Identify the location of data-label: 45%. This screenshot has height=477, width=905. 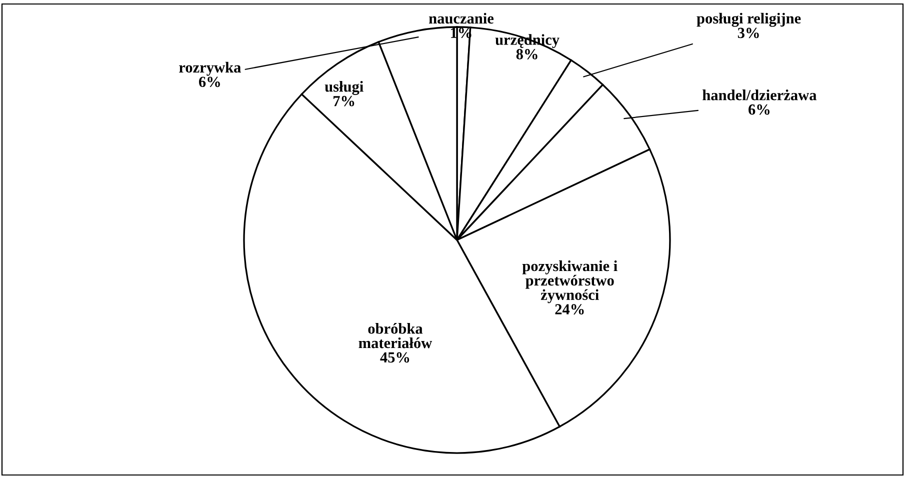
(395, 357).